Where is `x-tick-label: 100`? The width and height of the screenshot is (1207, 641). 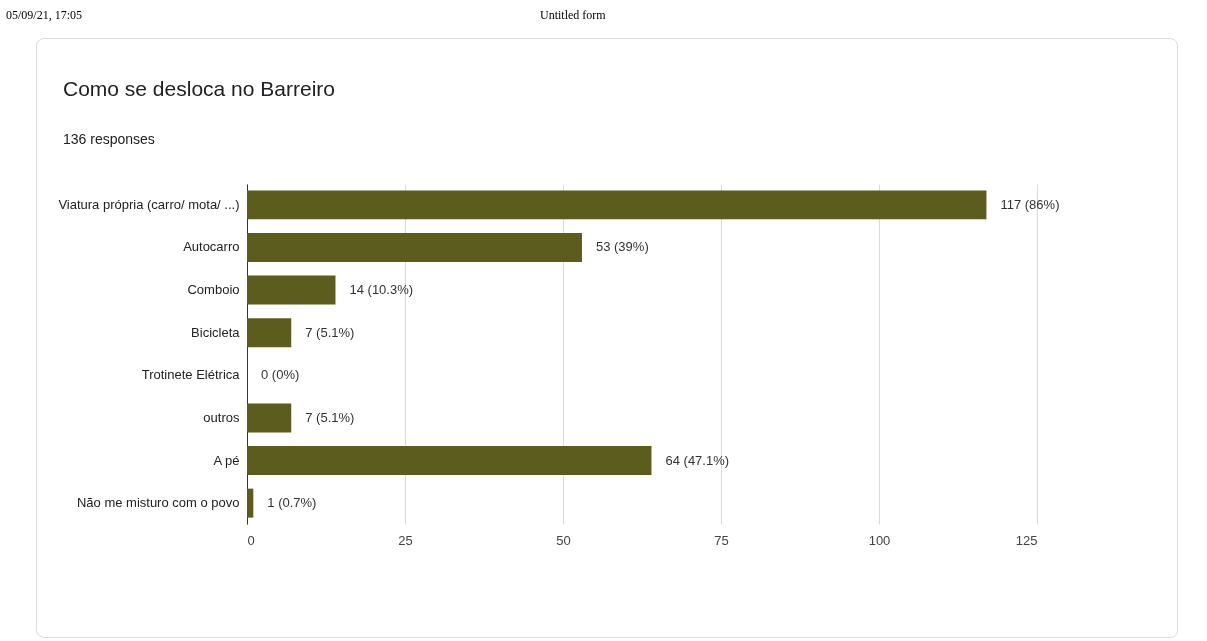
x-tick-label: 100 is located at coordinates (879, 540).